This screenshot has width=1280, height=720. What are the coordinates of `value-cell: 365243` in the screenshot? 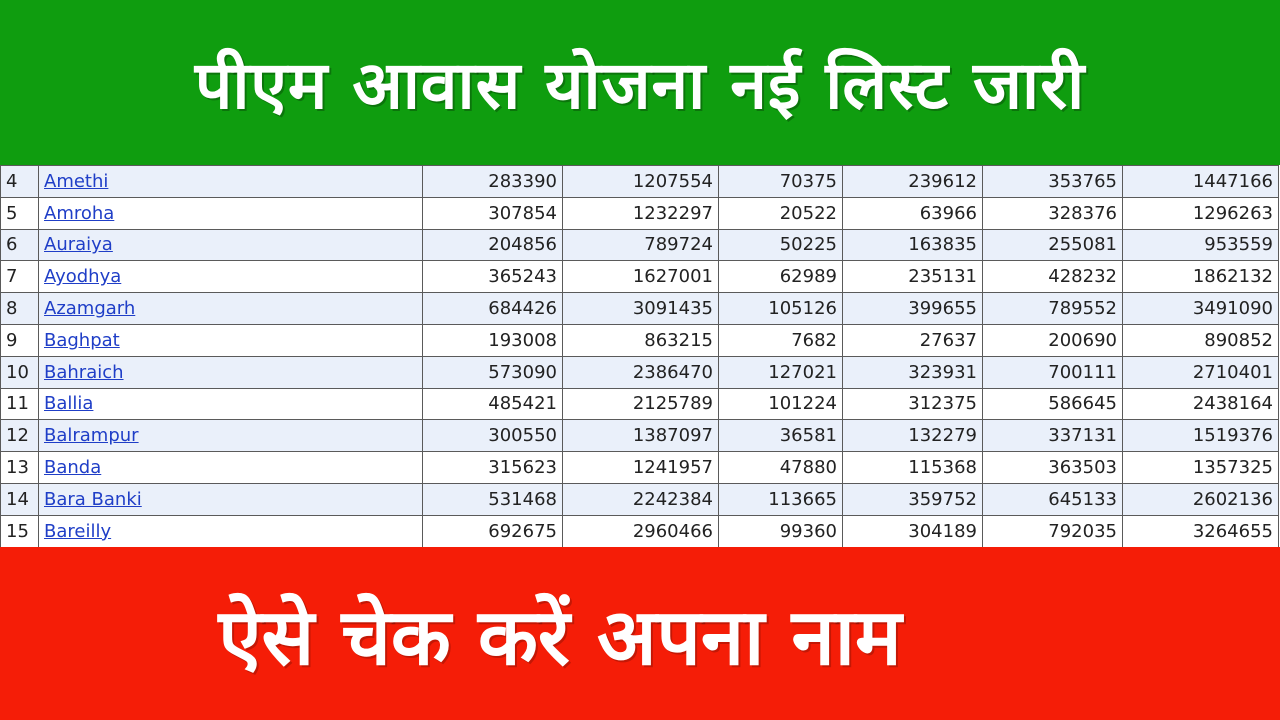 It's located at (492, 277).